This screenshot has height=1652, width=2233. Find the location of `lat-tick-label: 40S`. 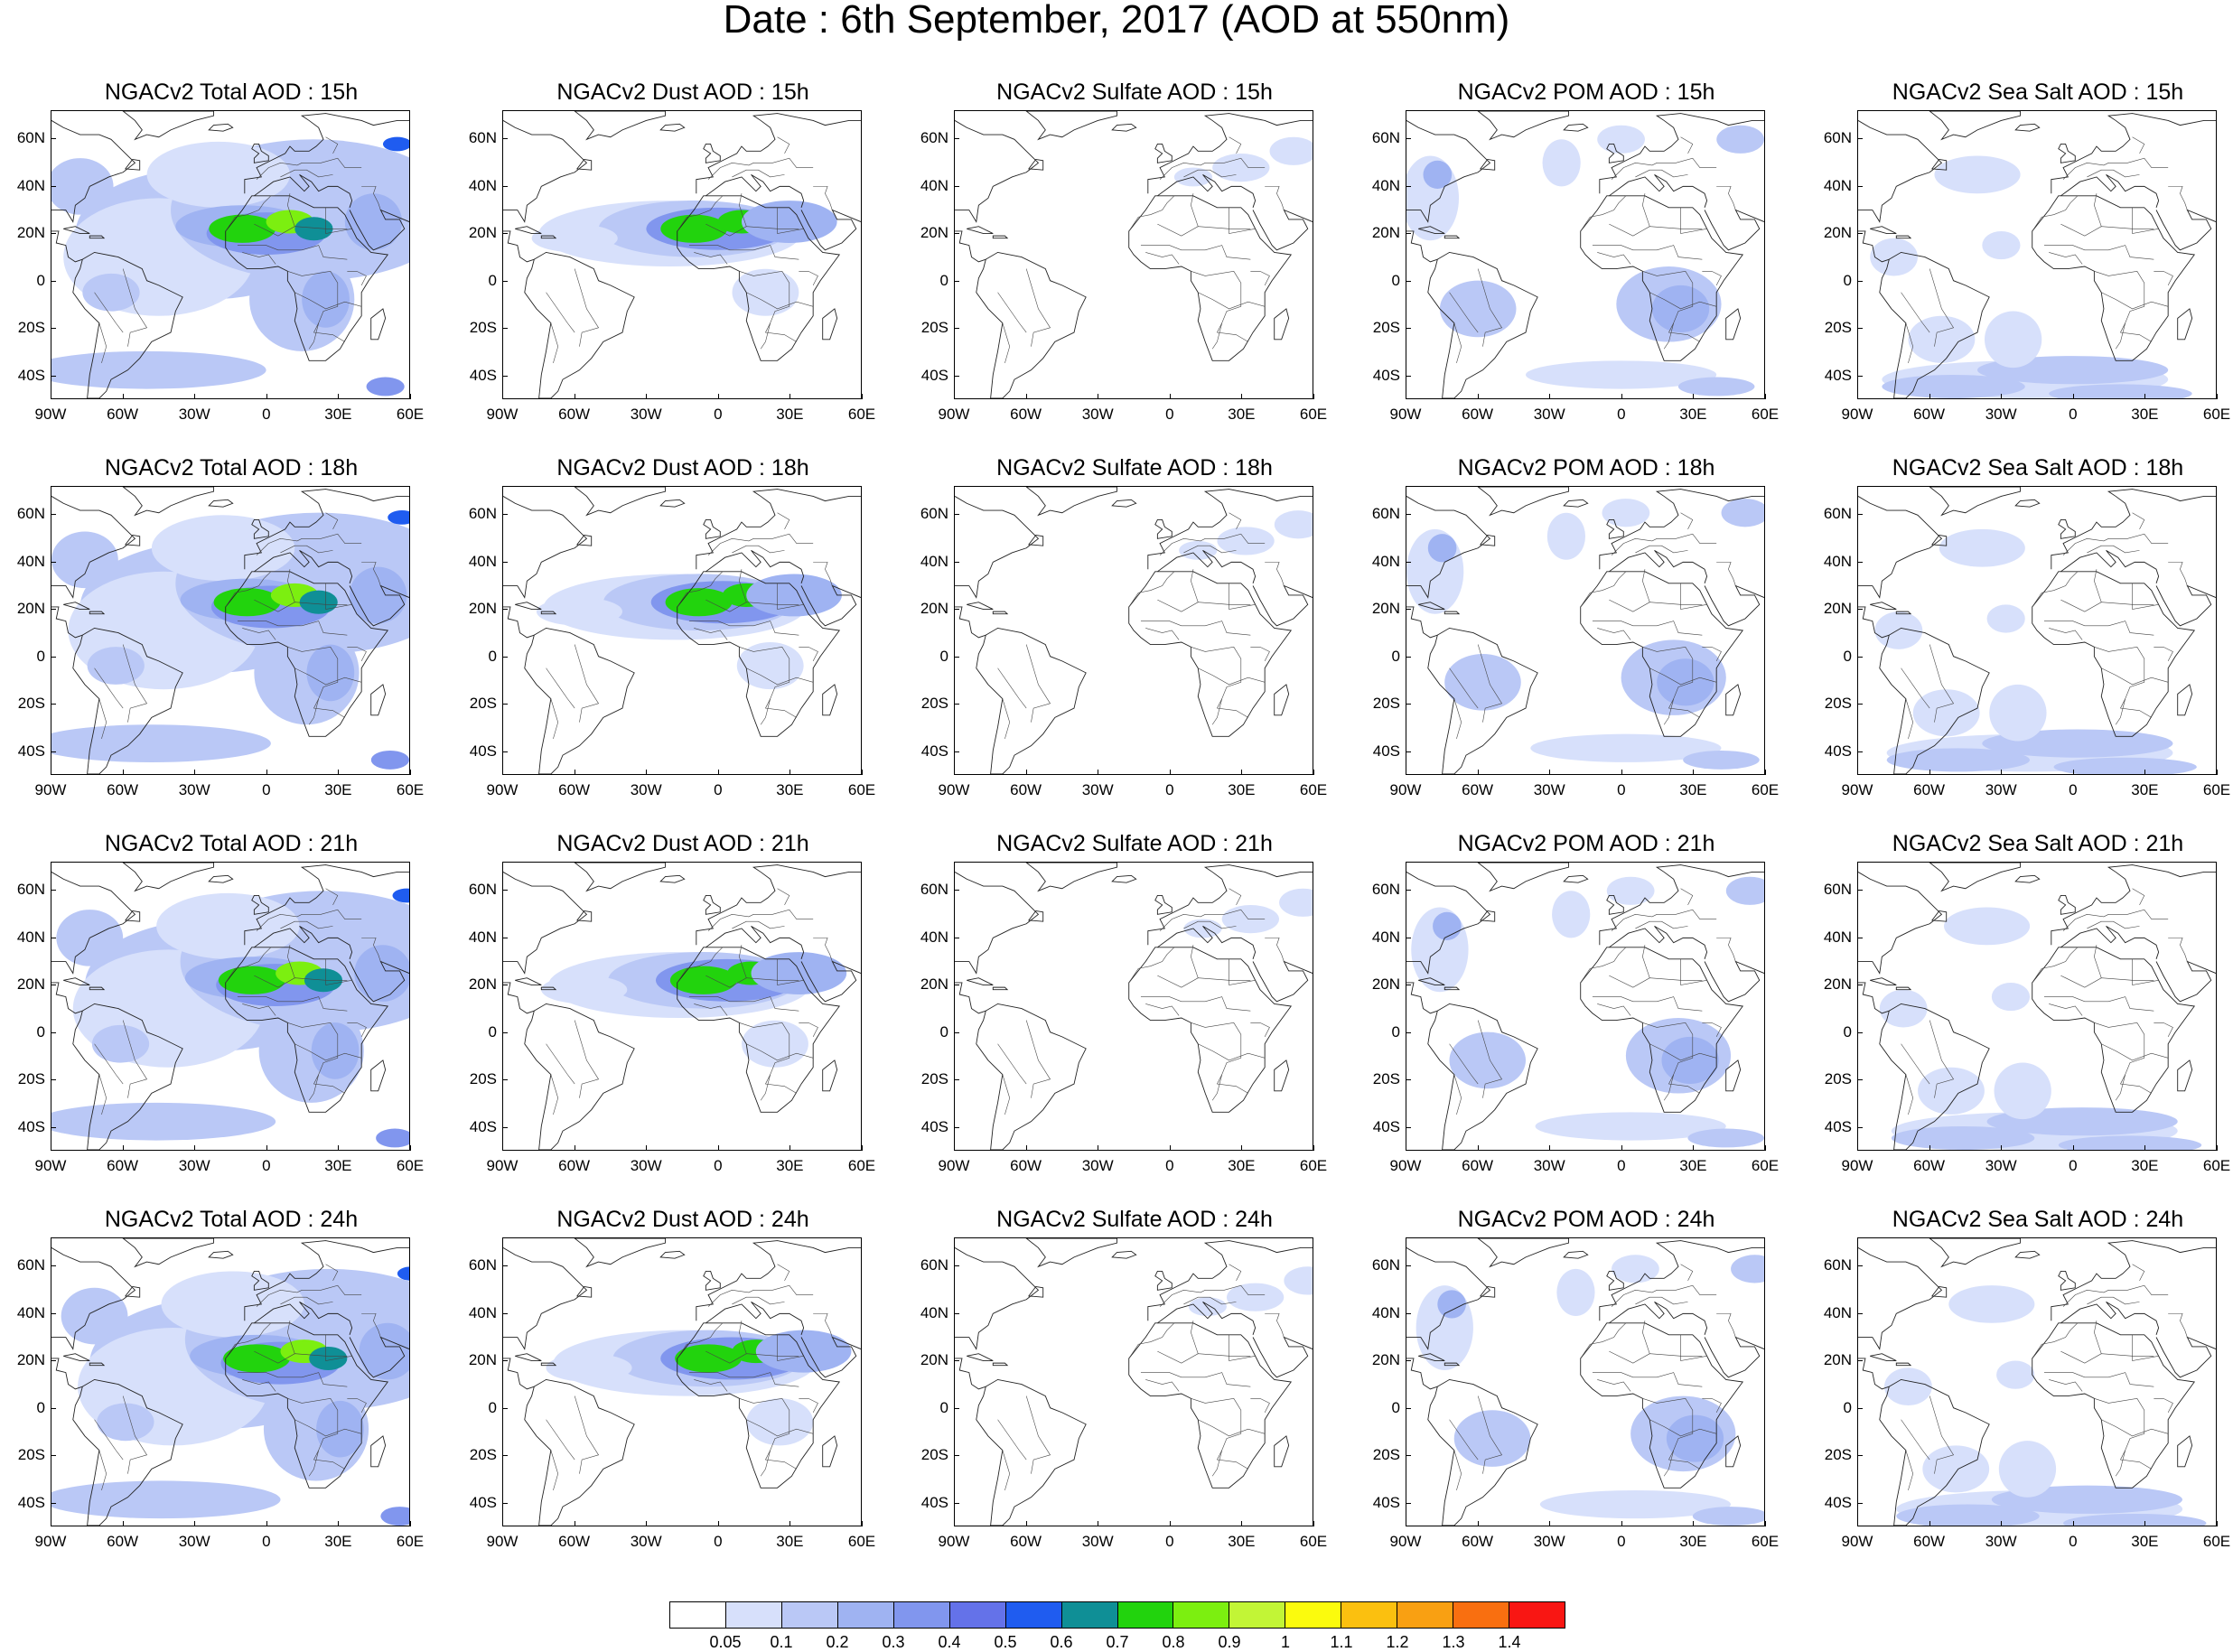

lat-tick-label: 40S is located at coordinates (1838, 751).